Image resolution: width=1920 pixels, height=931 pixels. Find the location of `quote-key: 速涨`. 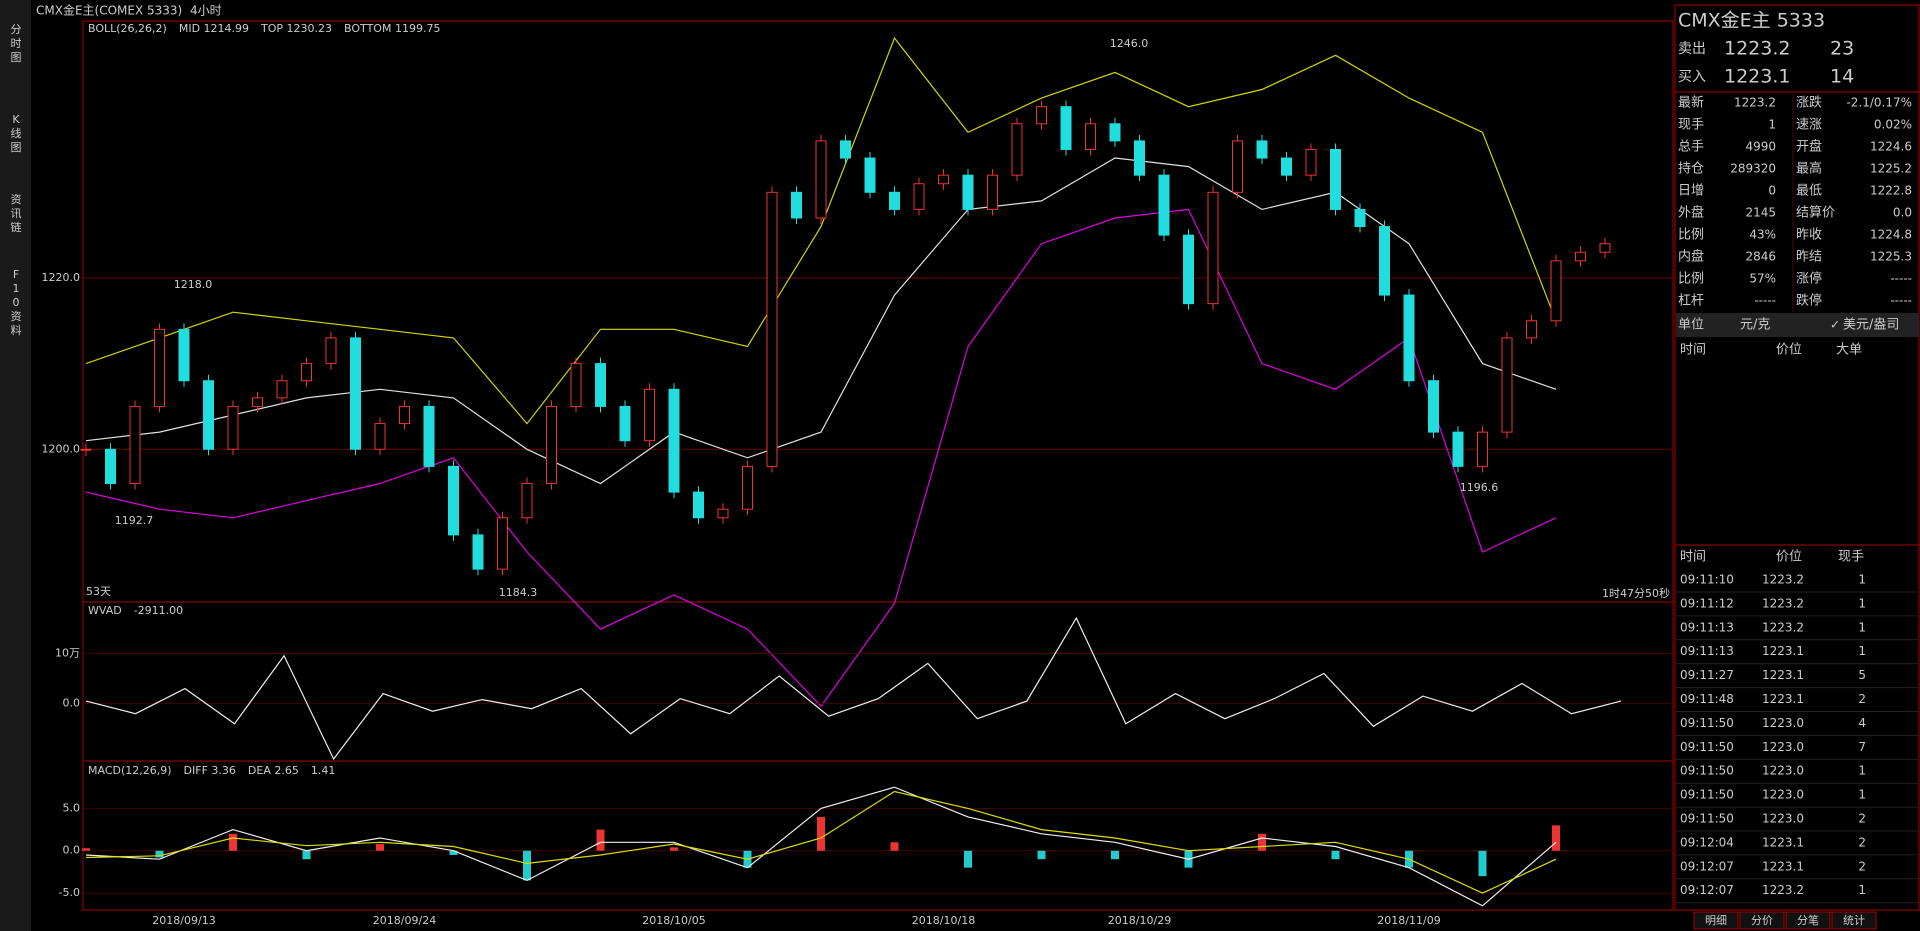

quote-key: 速涨 is located at coordinates (1809, 125).